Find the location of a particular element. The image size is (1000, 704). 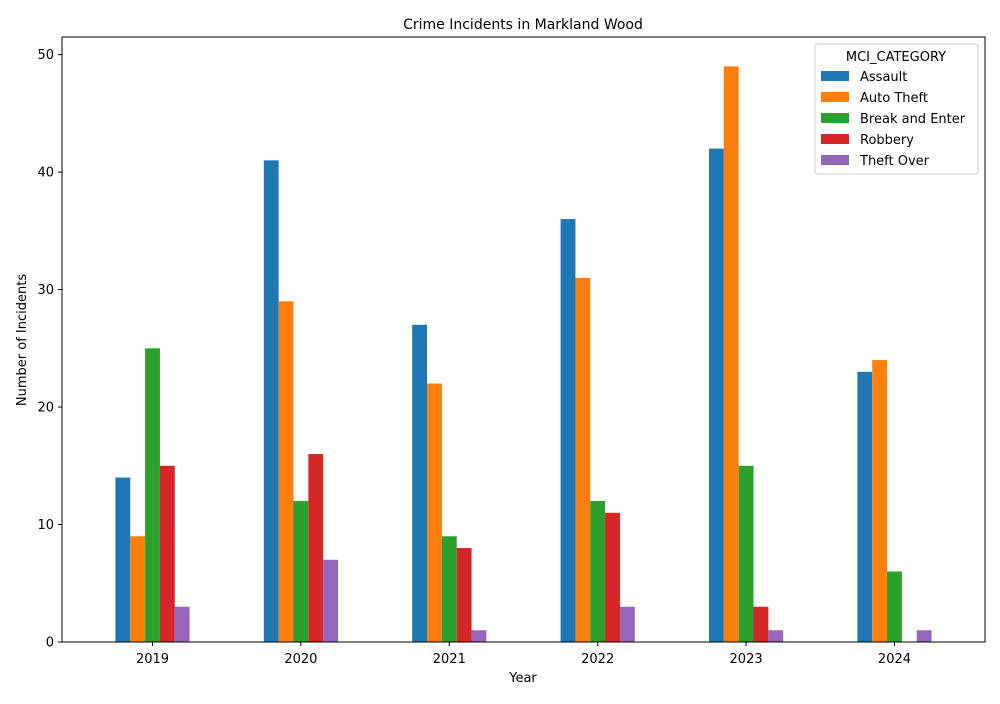

bar-robbery-2021 is located at coordinates (464, 595).